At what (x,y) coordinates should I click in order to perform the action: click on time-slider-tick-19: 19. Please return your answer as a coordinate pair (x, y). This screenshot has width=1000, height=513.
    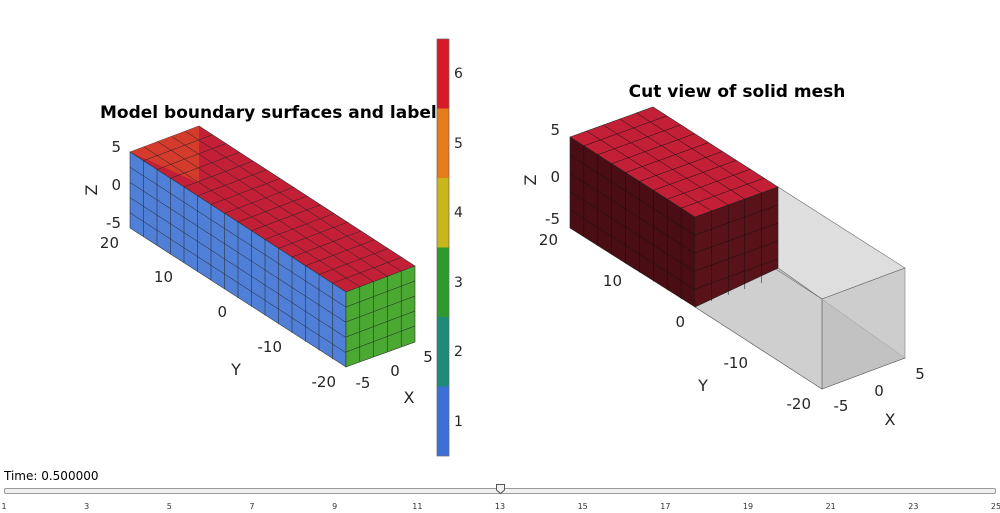
    Looking at the image, I should click on (748, 506).